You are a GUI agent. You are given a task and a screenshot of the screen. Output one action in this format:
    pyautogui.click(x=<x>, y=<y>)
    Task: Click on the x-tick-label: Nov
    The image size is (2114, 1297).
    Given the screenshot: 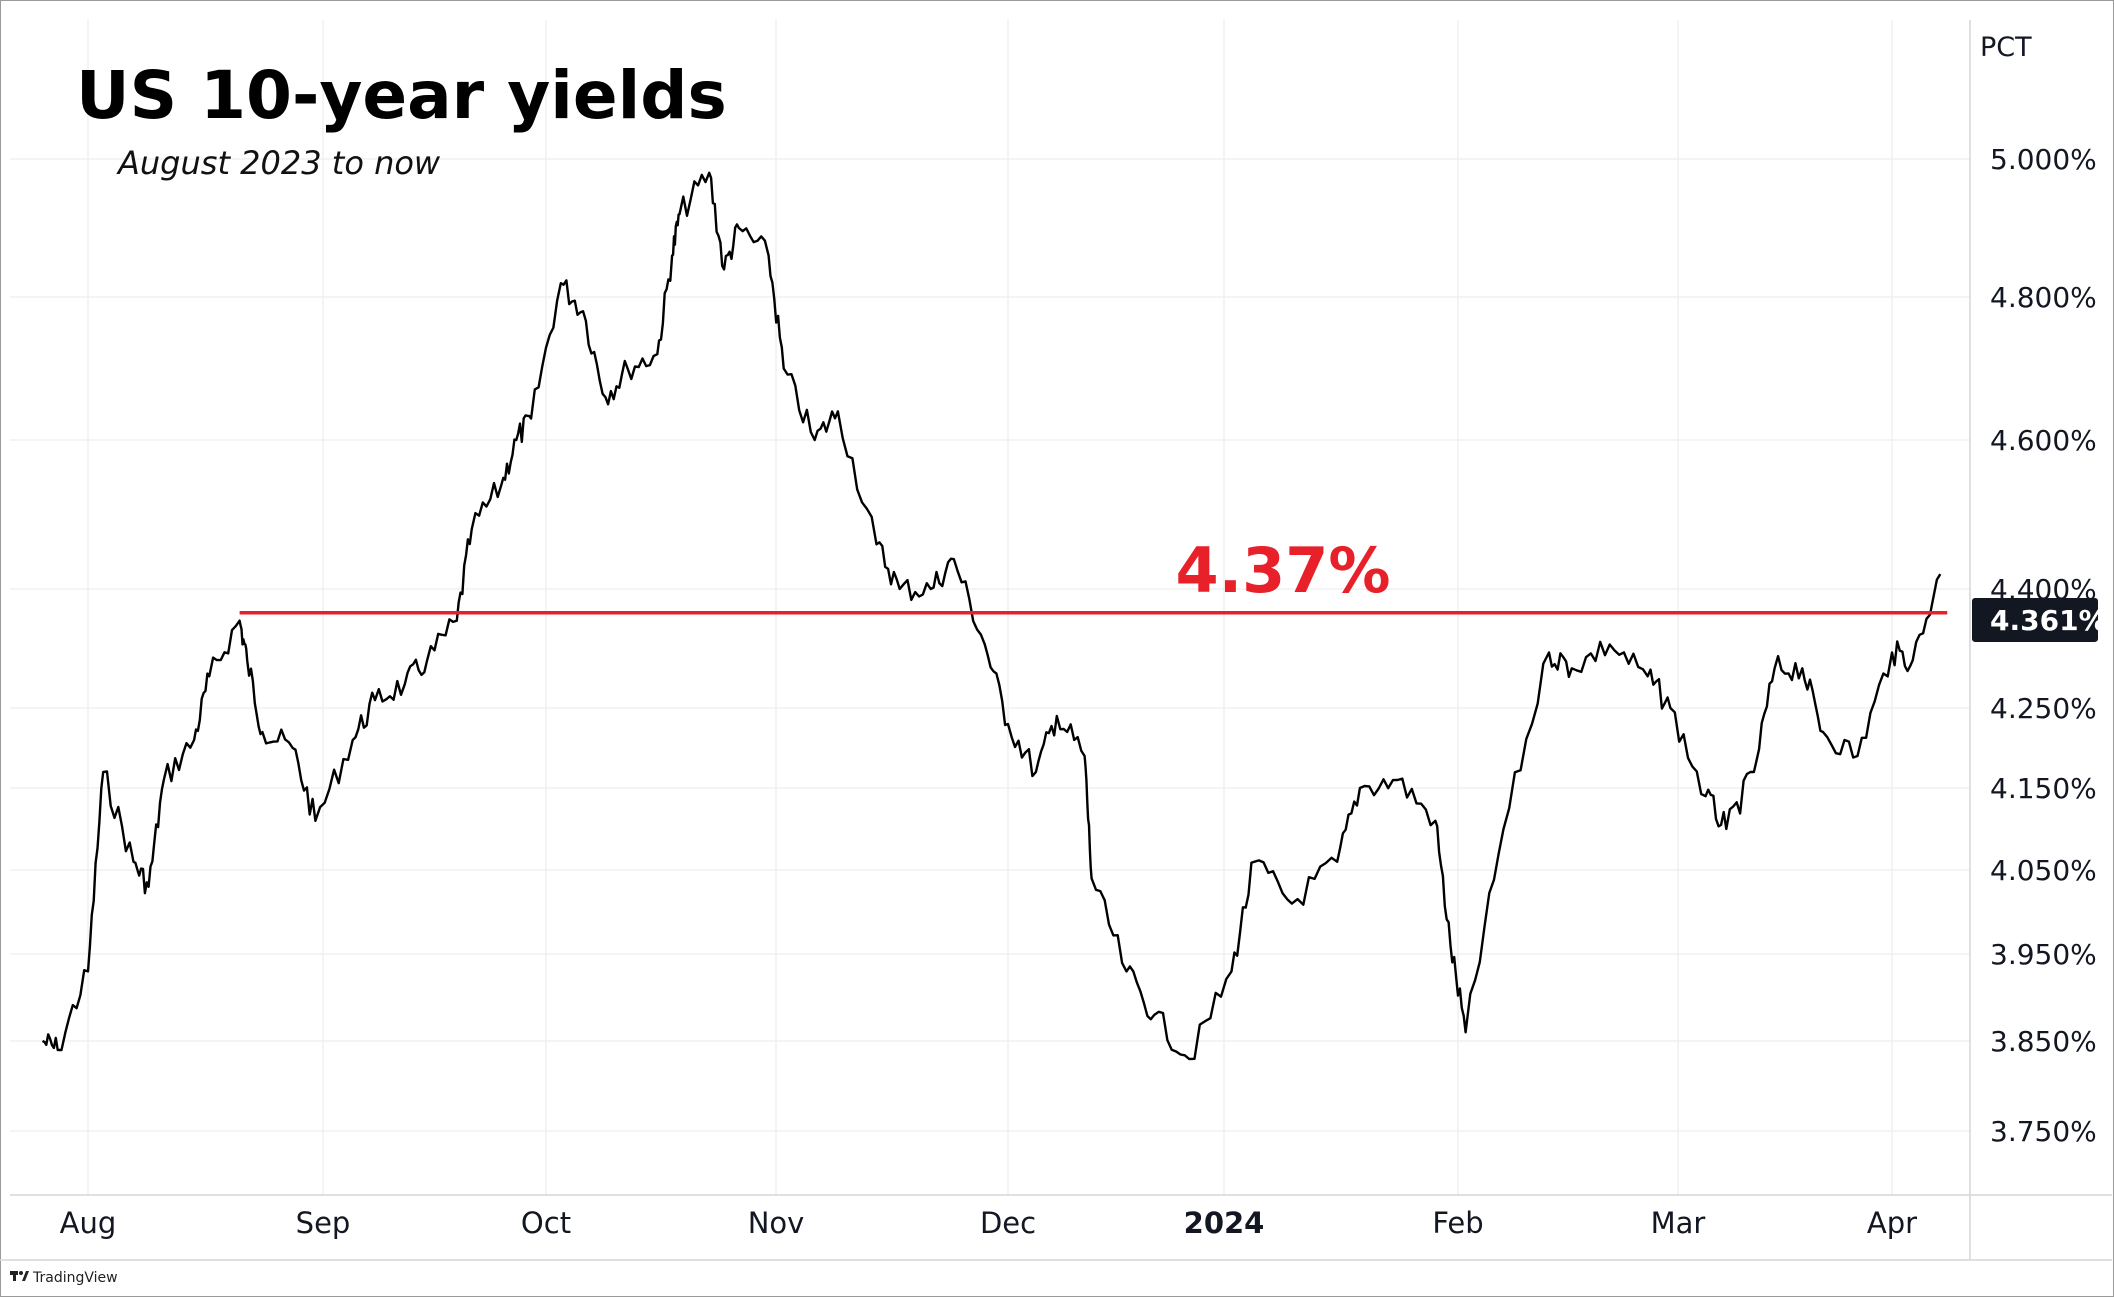 What is the action you would take?
    pyautogui.click(x=776, y=1223)
    